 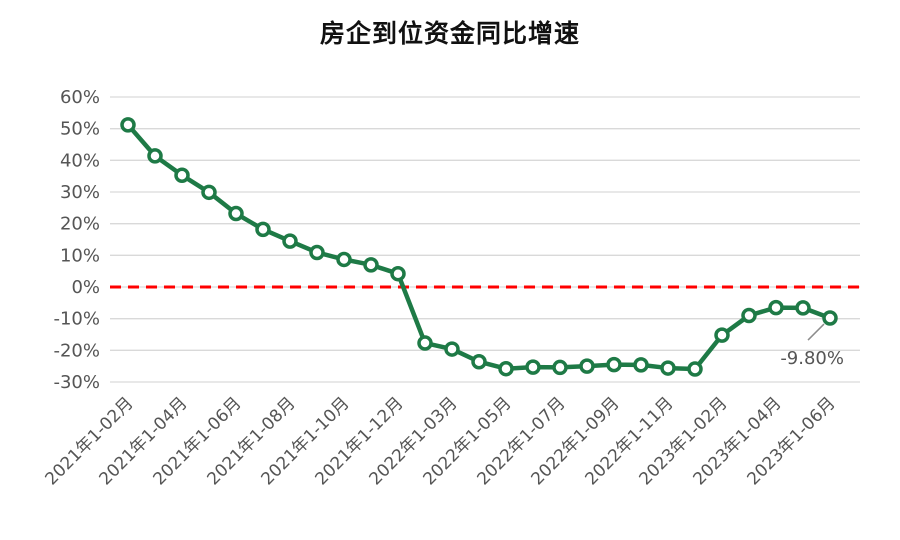 I want to click on y-tick-label: -20%, so click(x=76, y=350).